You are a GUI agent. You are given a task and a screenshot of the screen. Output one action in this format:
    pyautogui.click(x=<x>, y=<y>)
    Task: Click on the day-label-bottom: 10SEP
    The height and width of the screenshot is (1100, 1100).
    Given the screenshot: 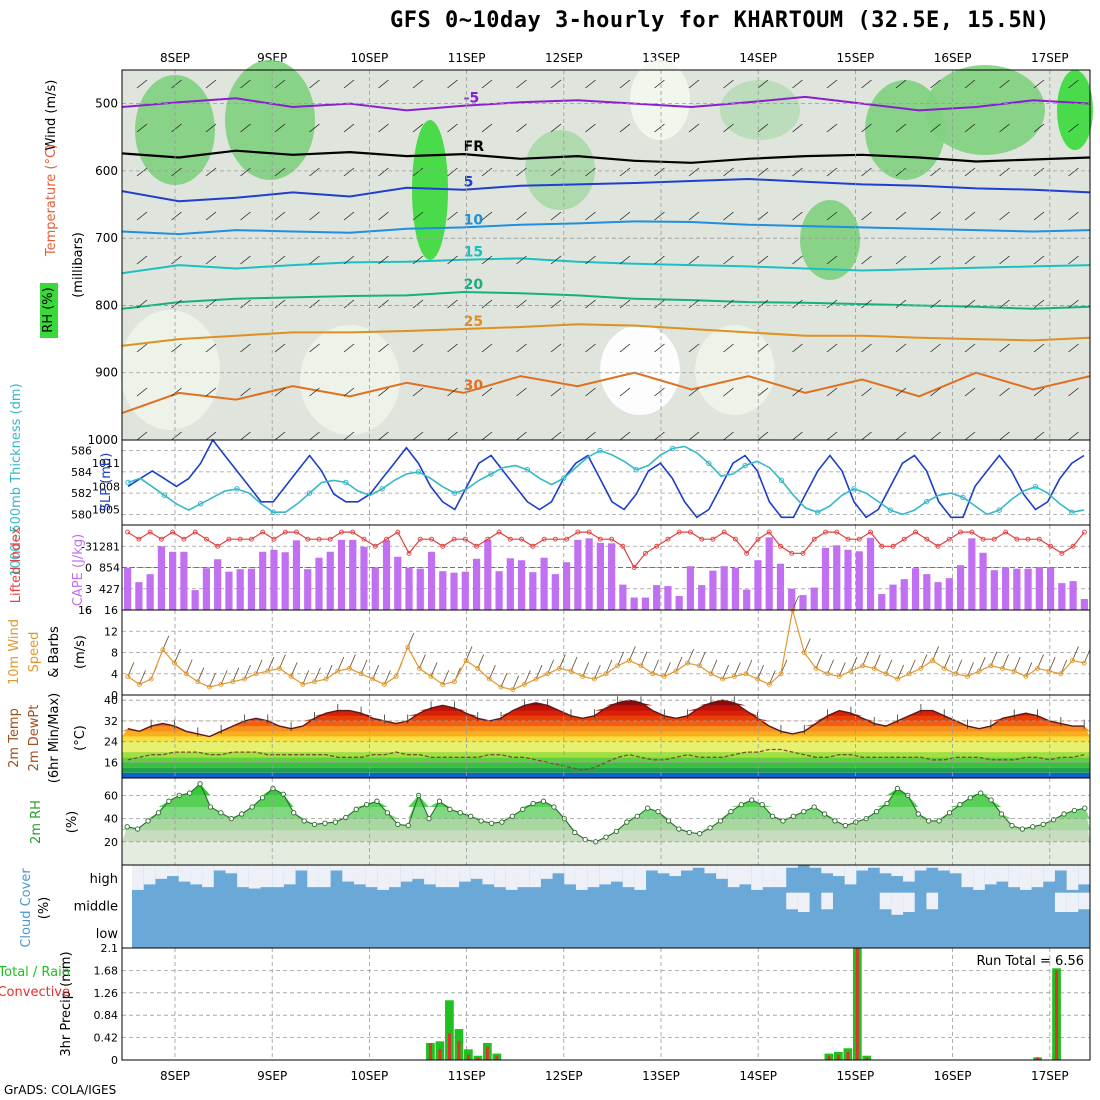 What is the action you would take?
    pyautogui.click(x=370, y=1076)
    